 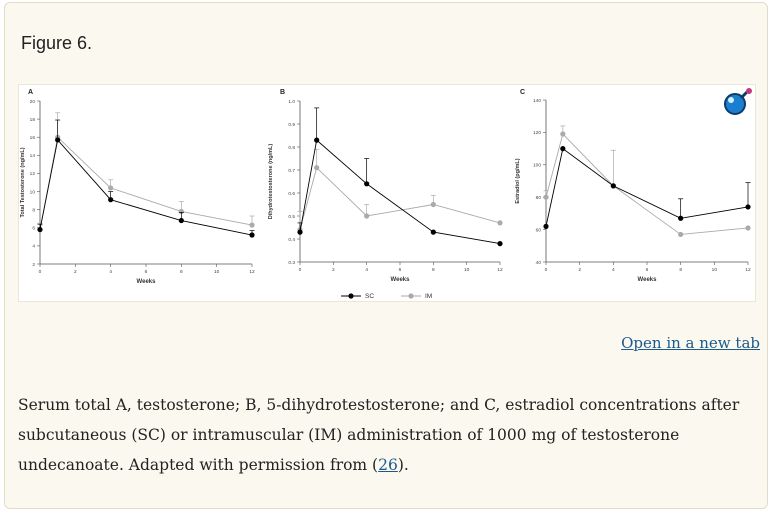 I want to click on caption-text-end: )., so click(x=403, y=465).